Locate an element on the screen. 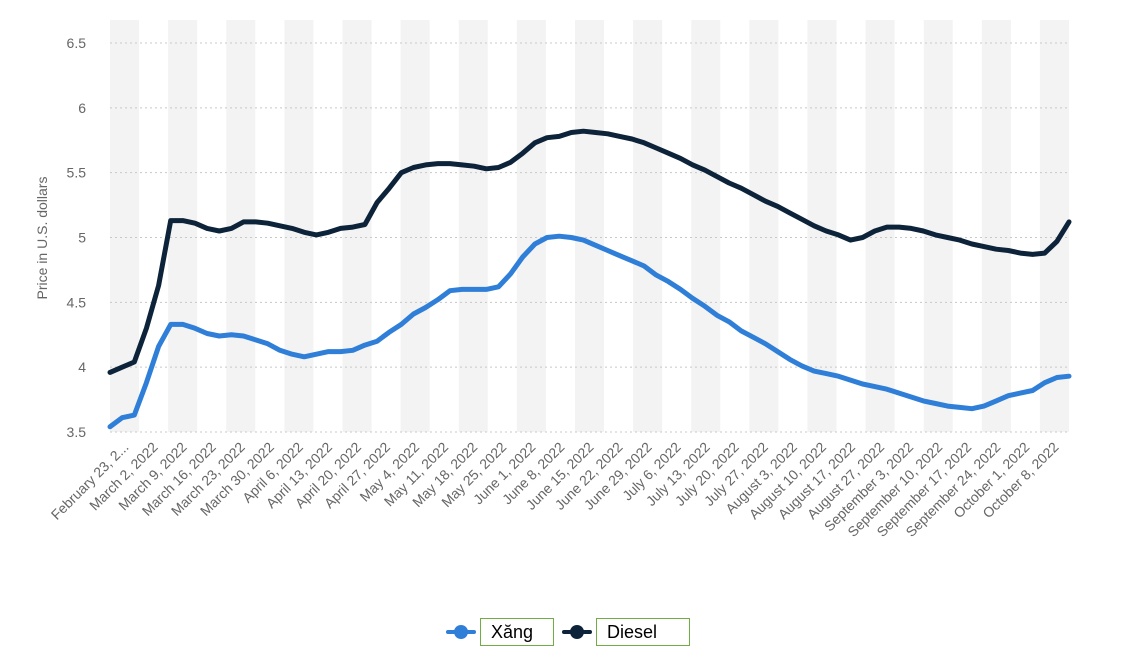 The width and height of the screenshot is (1129, 666). legend-label-xang: Xăng is located at coordinates (517, 632).